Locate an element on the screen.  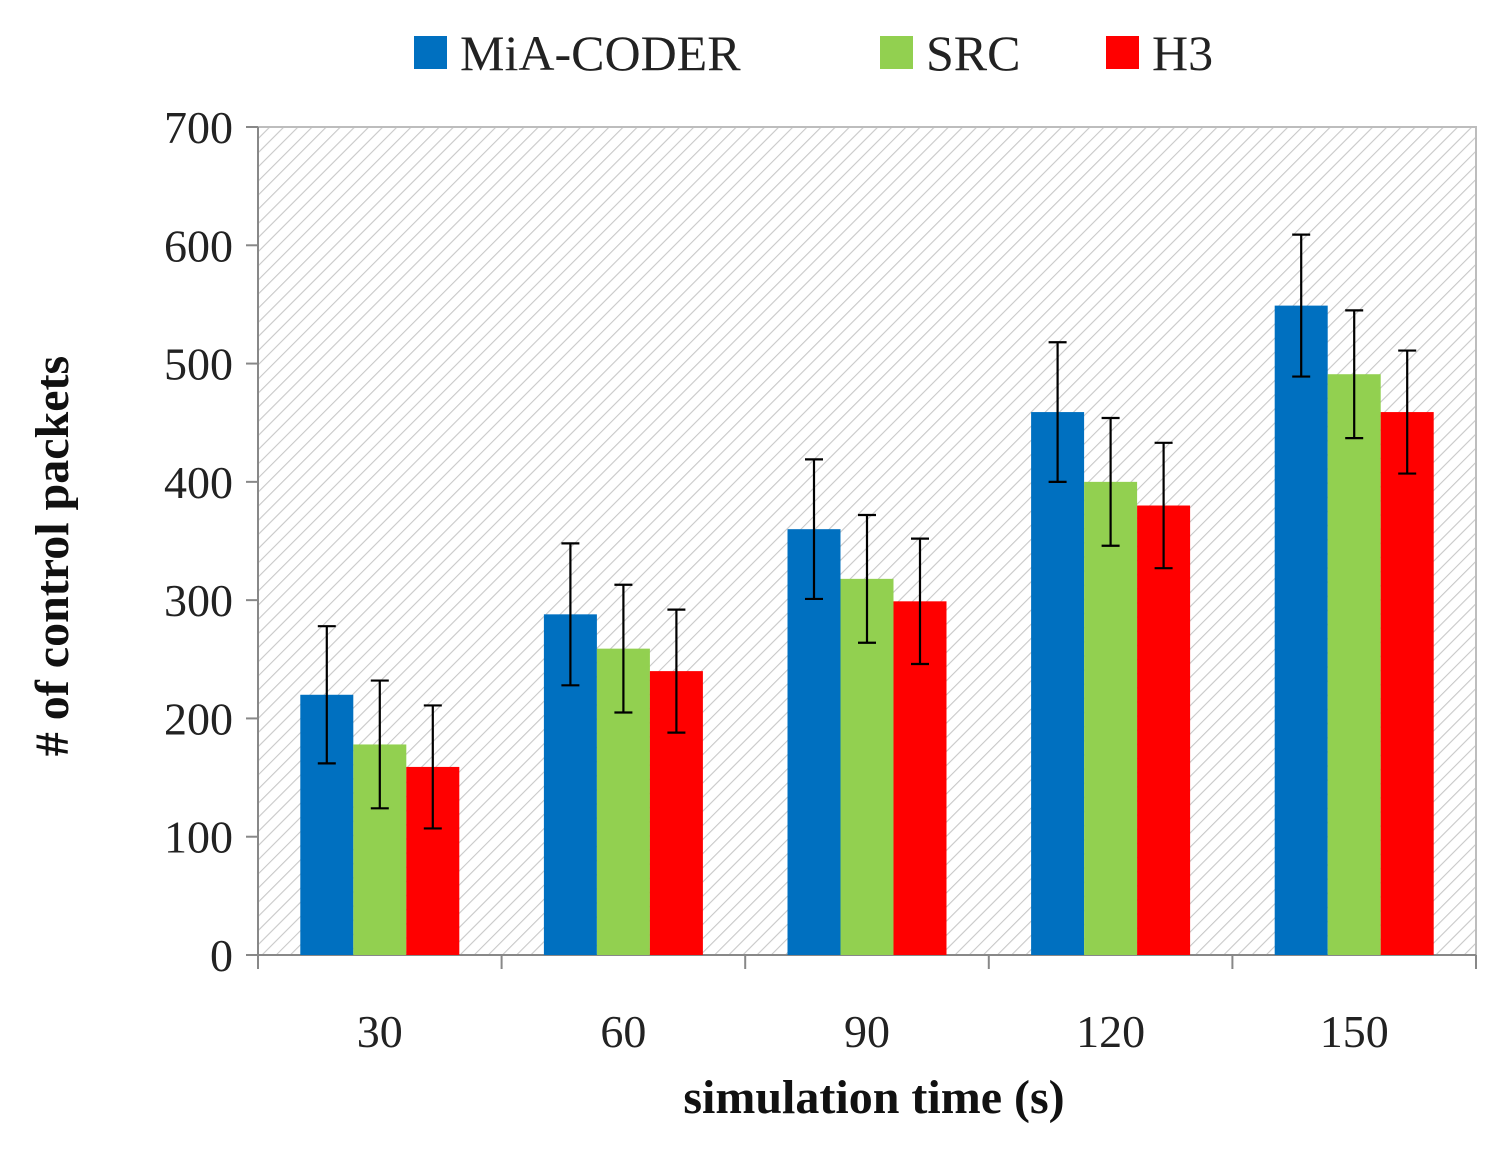
legend: MiA-CODER SRC H3 is located at coordinates (813, 53).